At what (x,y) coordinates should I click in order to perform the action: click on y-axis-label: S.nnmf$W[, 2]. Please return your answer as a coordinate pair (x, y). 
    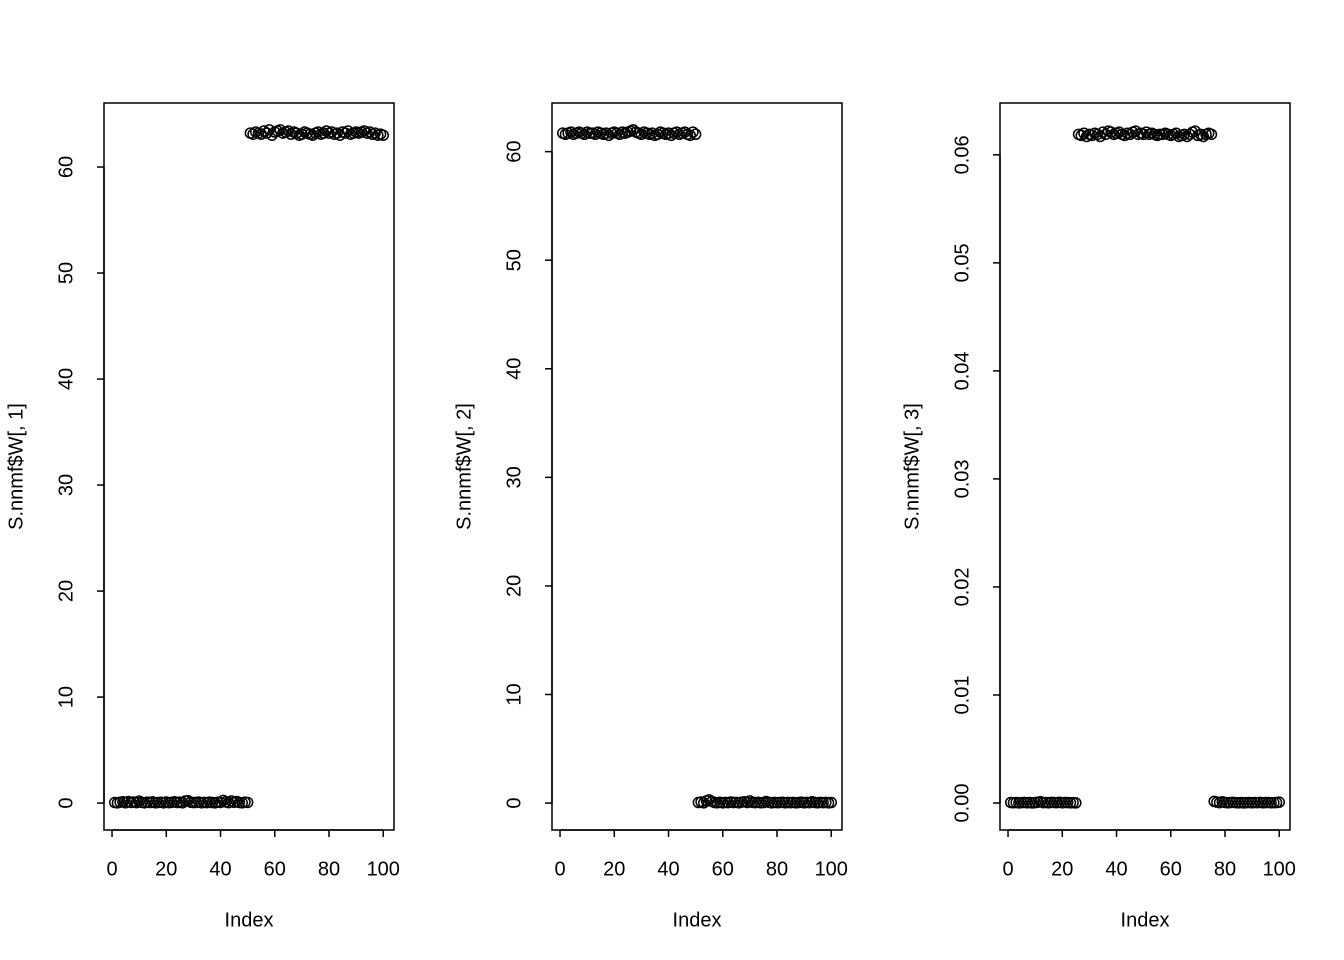
    Looking at the image, I should click on (464, 466).